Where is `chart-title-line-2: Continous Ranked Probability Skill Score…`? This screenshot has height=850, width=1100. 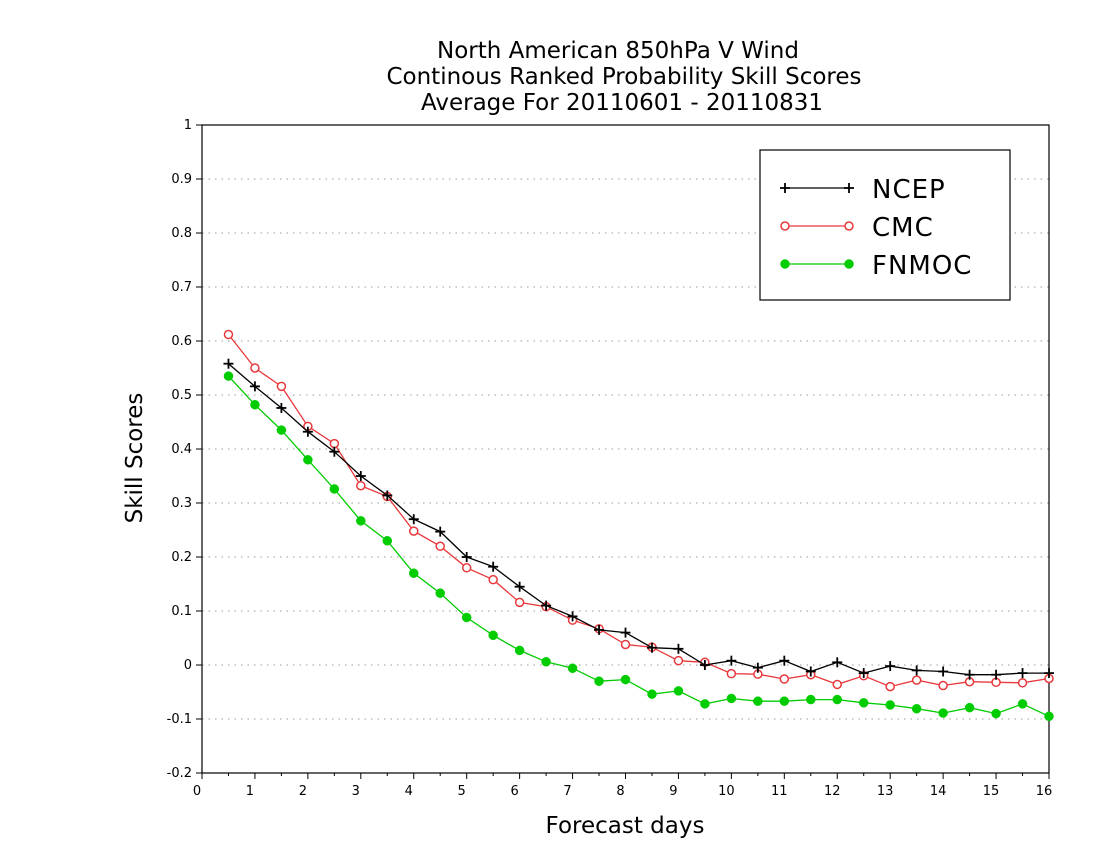 chart-title-line-2: Continous Ranked Probability Skill Score… is located at coordinates (623, 77).